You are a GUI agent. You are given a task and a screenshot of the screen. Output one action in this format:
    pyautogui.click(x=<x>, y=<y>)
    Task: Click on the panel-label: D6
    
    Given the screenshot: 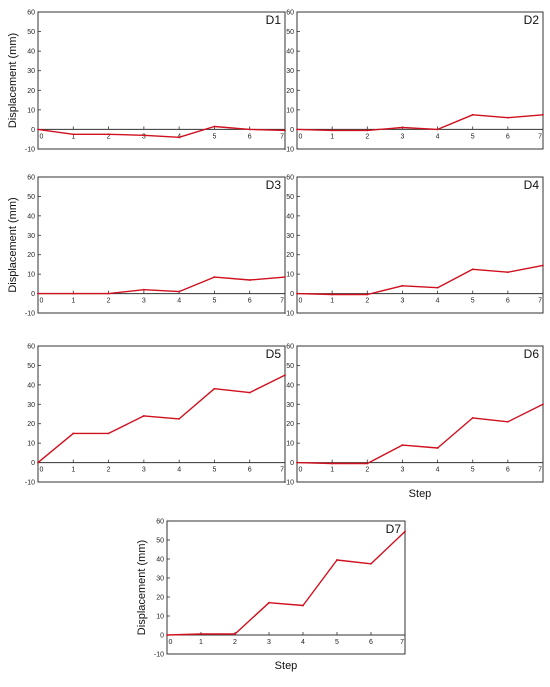 What is the action you would take?
    pyautogui.click(x=532, y=354)
    